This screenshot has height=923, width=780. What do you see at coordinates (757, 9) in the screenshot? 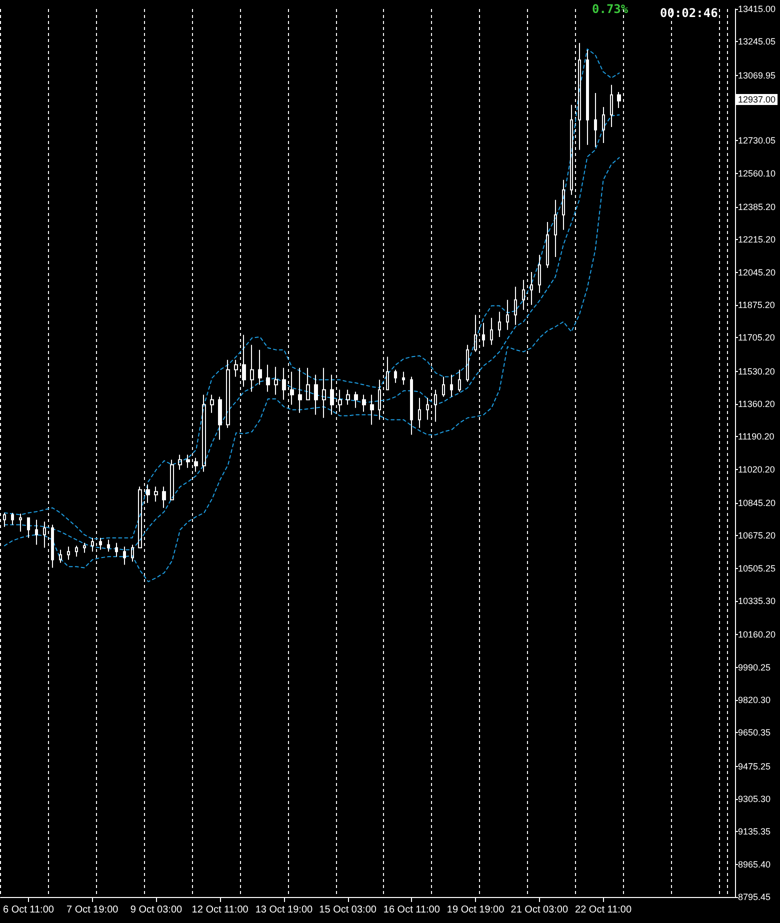
I see `y-tick-label: 13415.00` at bounding box center [757, 9].